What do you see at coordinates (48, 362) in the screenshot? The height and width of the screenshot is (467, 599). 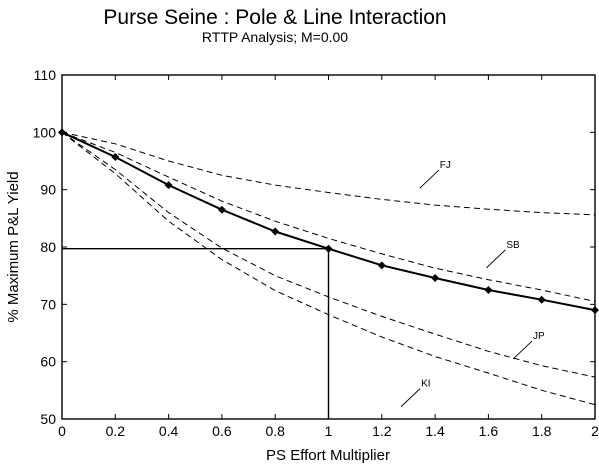 I see `y-tick-label: 60` at bounding box center [48, 362].